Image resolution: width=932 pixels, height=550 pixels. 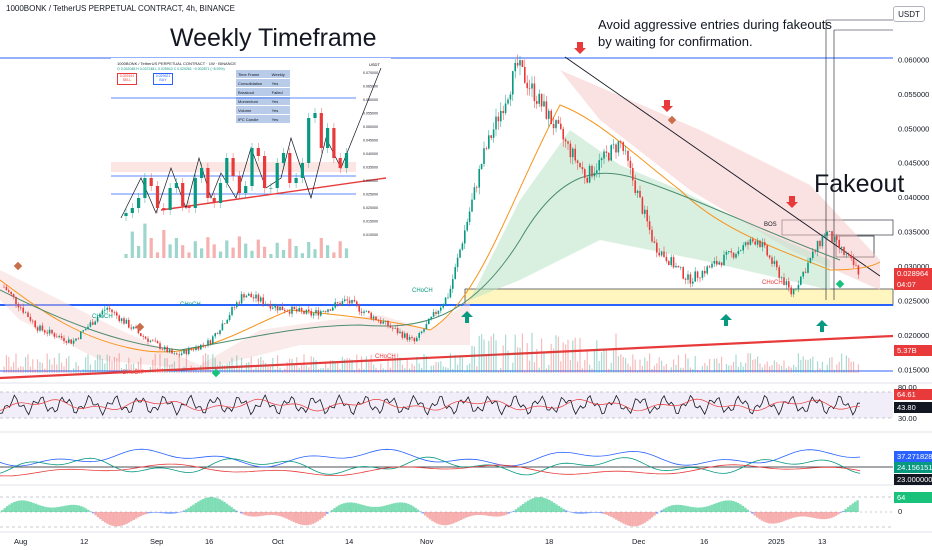 What do you see at coordinates (127, 80) in the screenshot?
I see `inset-sell-label: SELL` at bounding box center [127, 80].